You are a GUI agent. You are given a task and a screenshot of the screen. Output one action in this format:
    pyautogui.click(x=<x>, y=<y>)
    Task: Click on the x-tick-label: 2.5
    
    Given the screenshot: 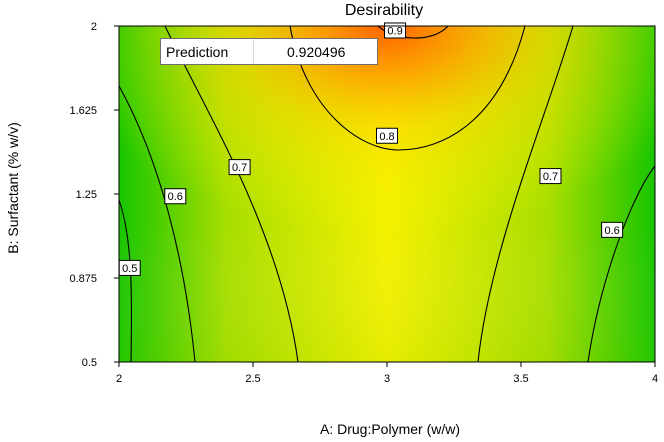 What is the action you would take?
    pyautogui.click(x=252, y=379)
    